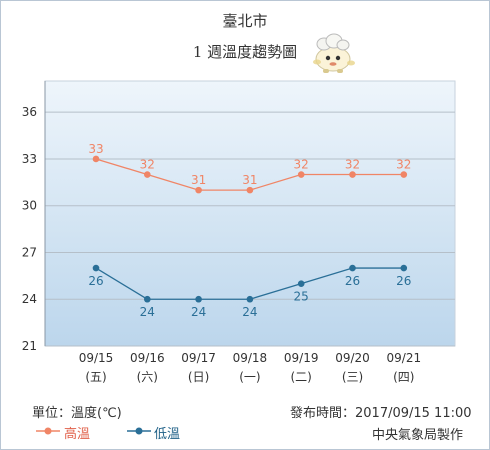  Describe the element at coordinates (418, 435) in the screenshot. I see `producer-label: 中央氣象局製作` at that location.